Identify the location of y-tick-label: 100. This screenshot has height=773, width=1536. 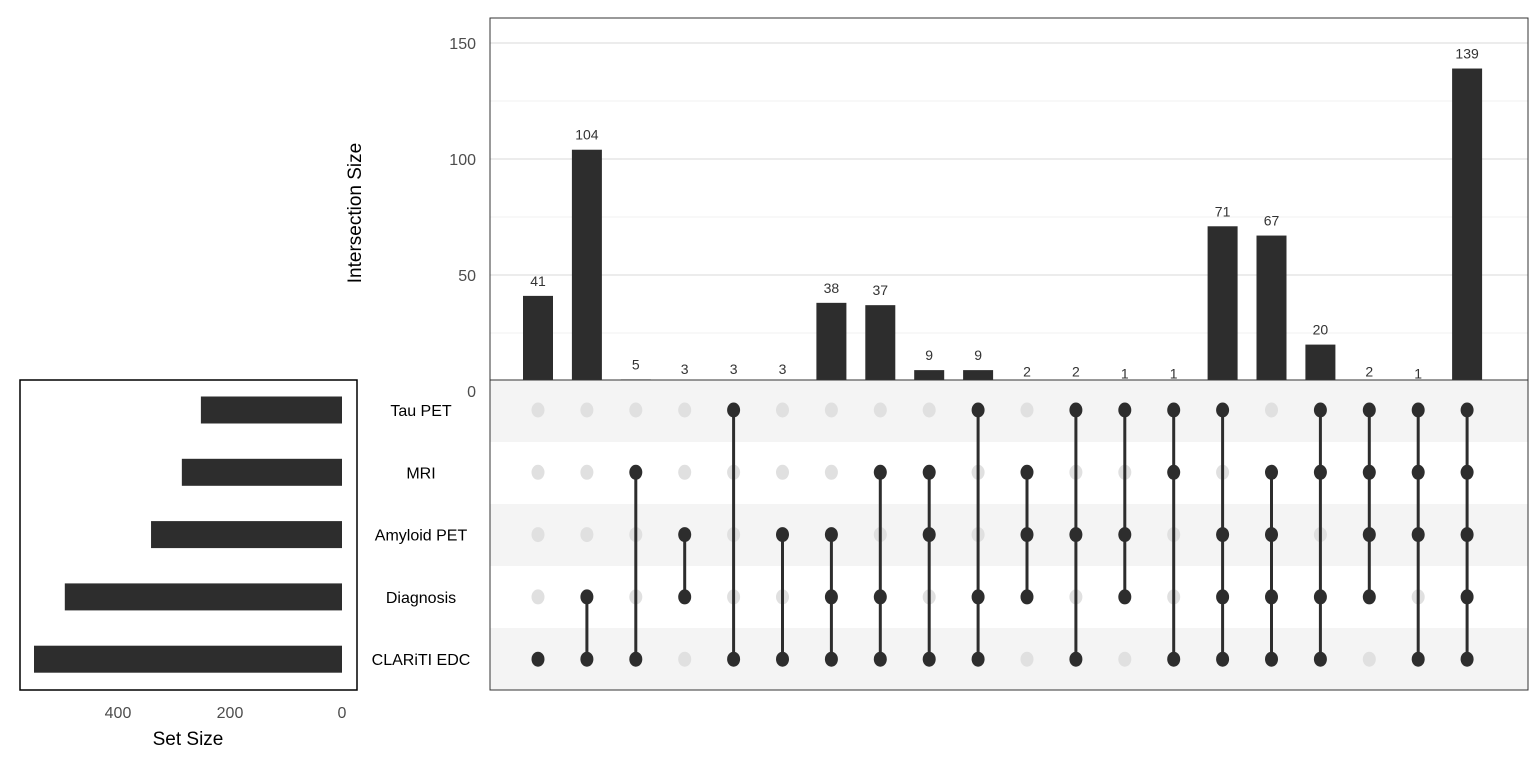
(462, 160).